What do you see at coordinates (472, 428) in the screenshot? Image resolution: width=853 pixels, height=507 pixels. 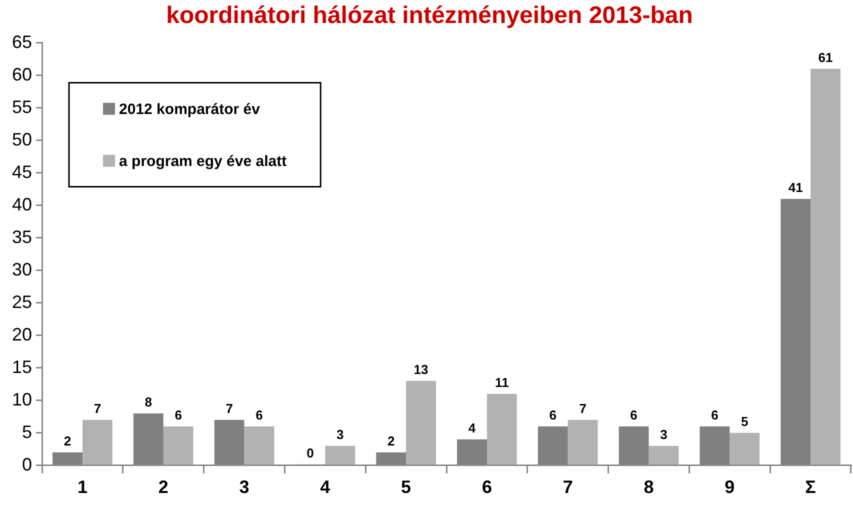 I see `data-label: 4` at bounding box center [472, 428].